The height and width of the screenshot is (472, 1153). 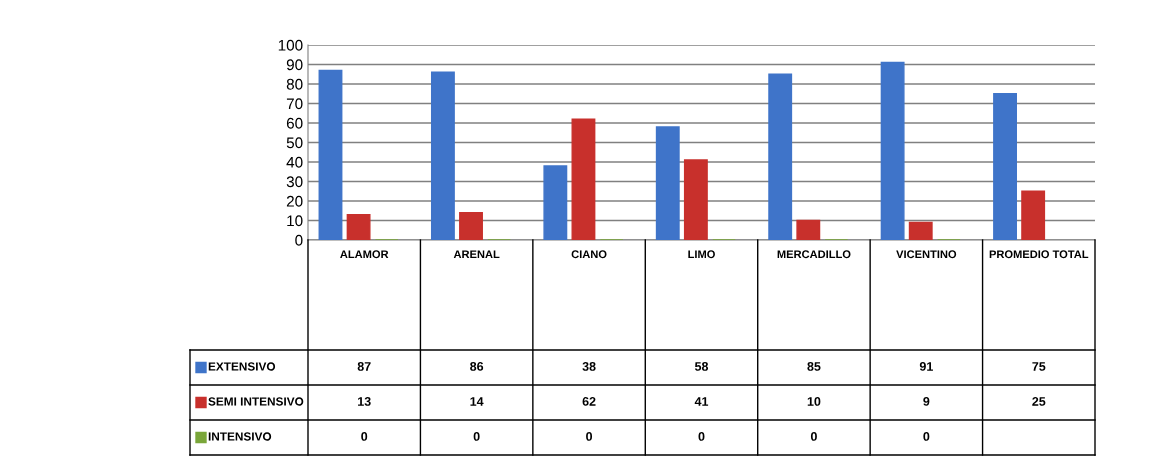 I want to click on data-label: 91, so click(x=926, y=366).